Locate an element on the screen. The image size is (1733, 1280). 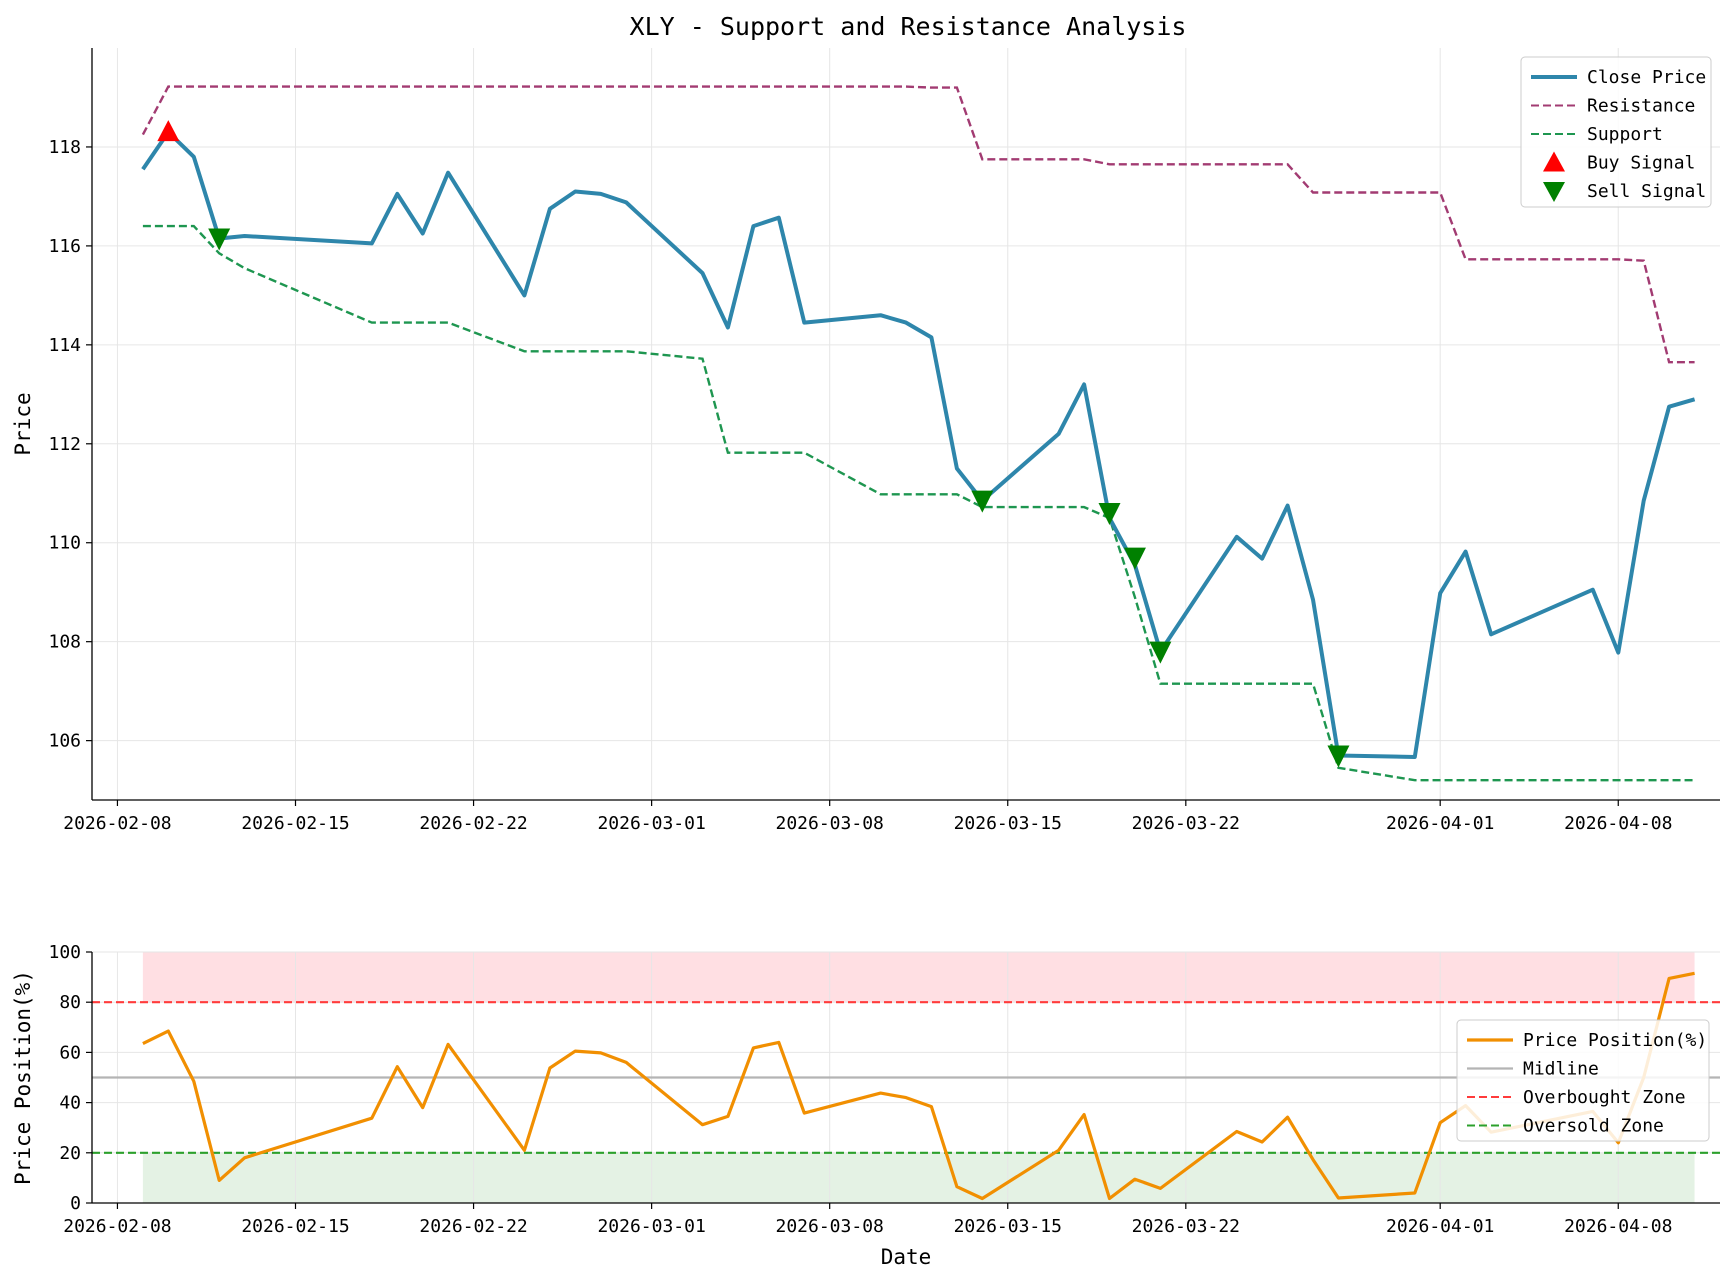
legend-entry: Sell Signal is located at coordinates (1624, 191).